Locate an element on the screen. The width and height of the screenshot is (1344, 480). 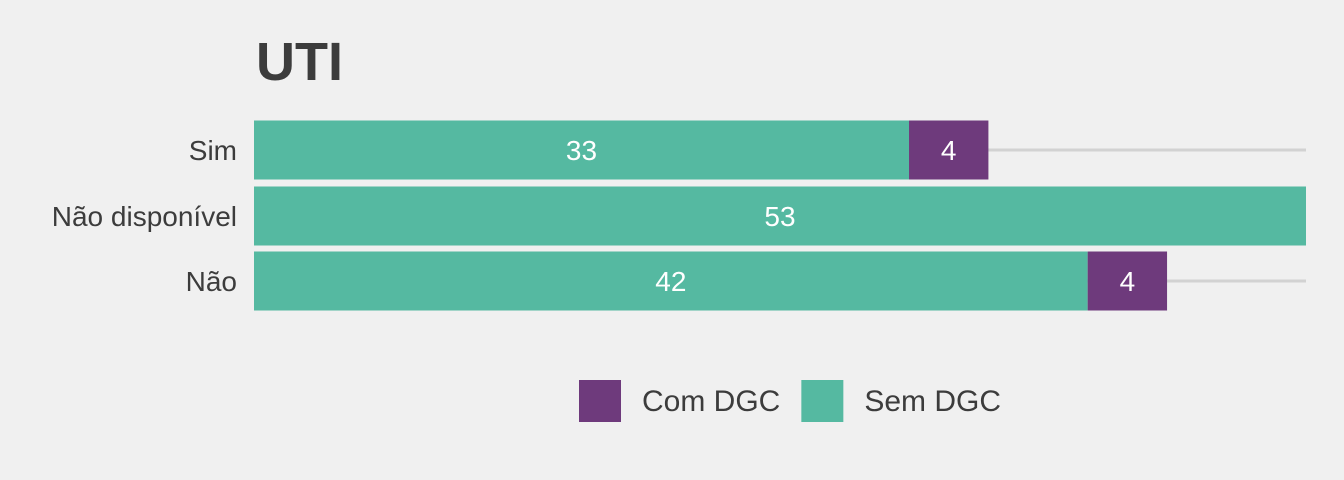
category-labels: Sim Não disponível Não is located at coordinates (144, 216).